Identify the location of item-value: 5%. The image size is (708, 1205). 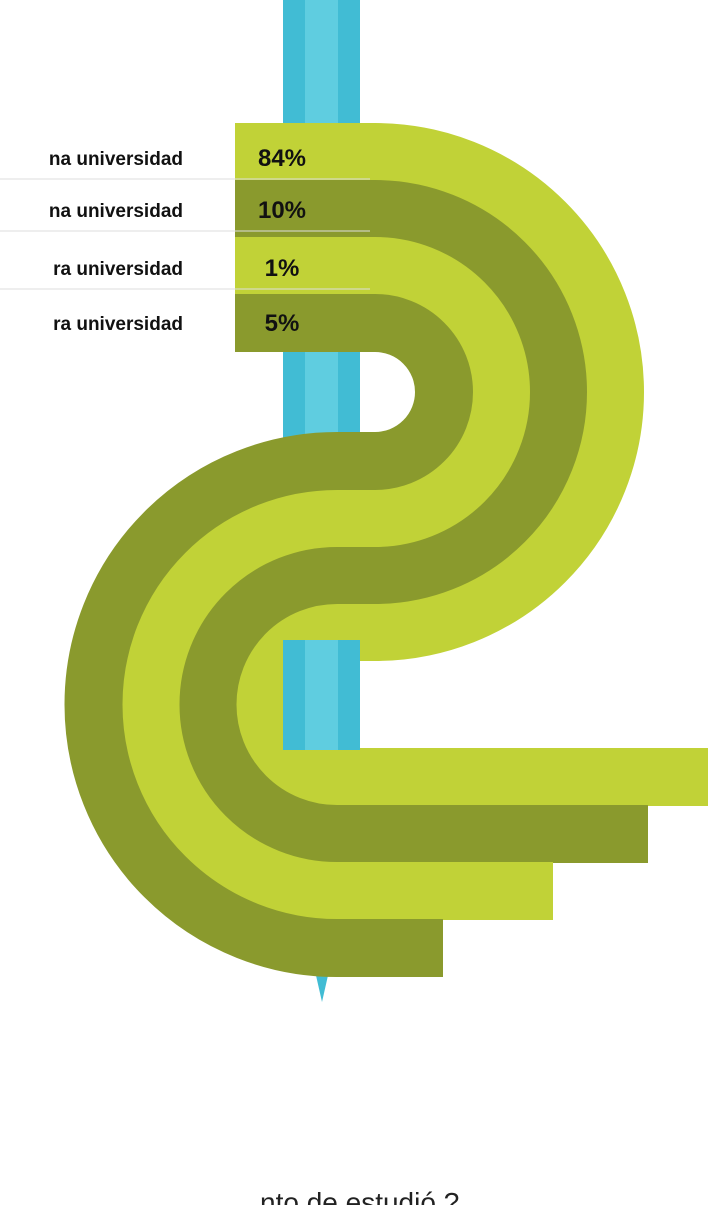
(282, 323).